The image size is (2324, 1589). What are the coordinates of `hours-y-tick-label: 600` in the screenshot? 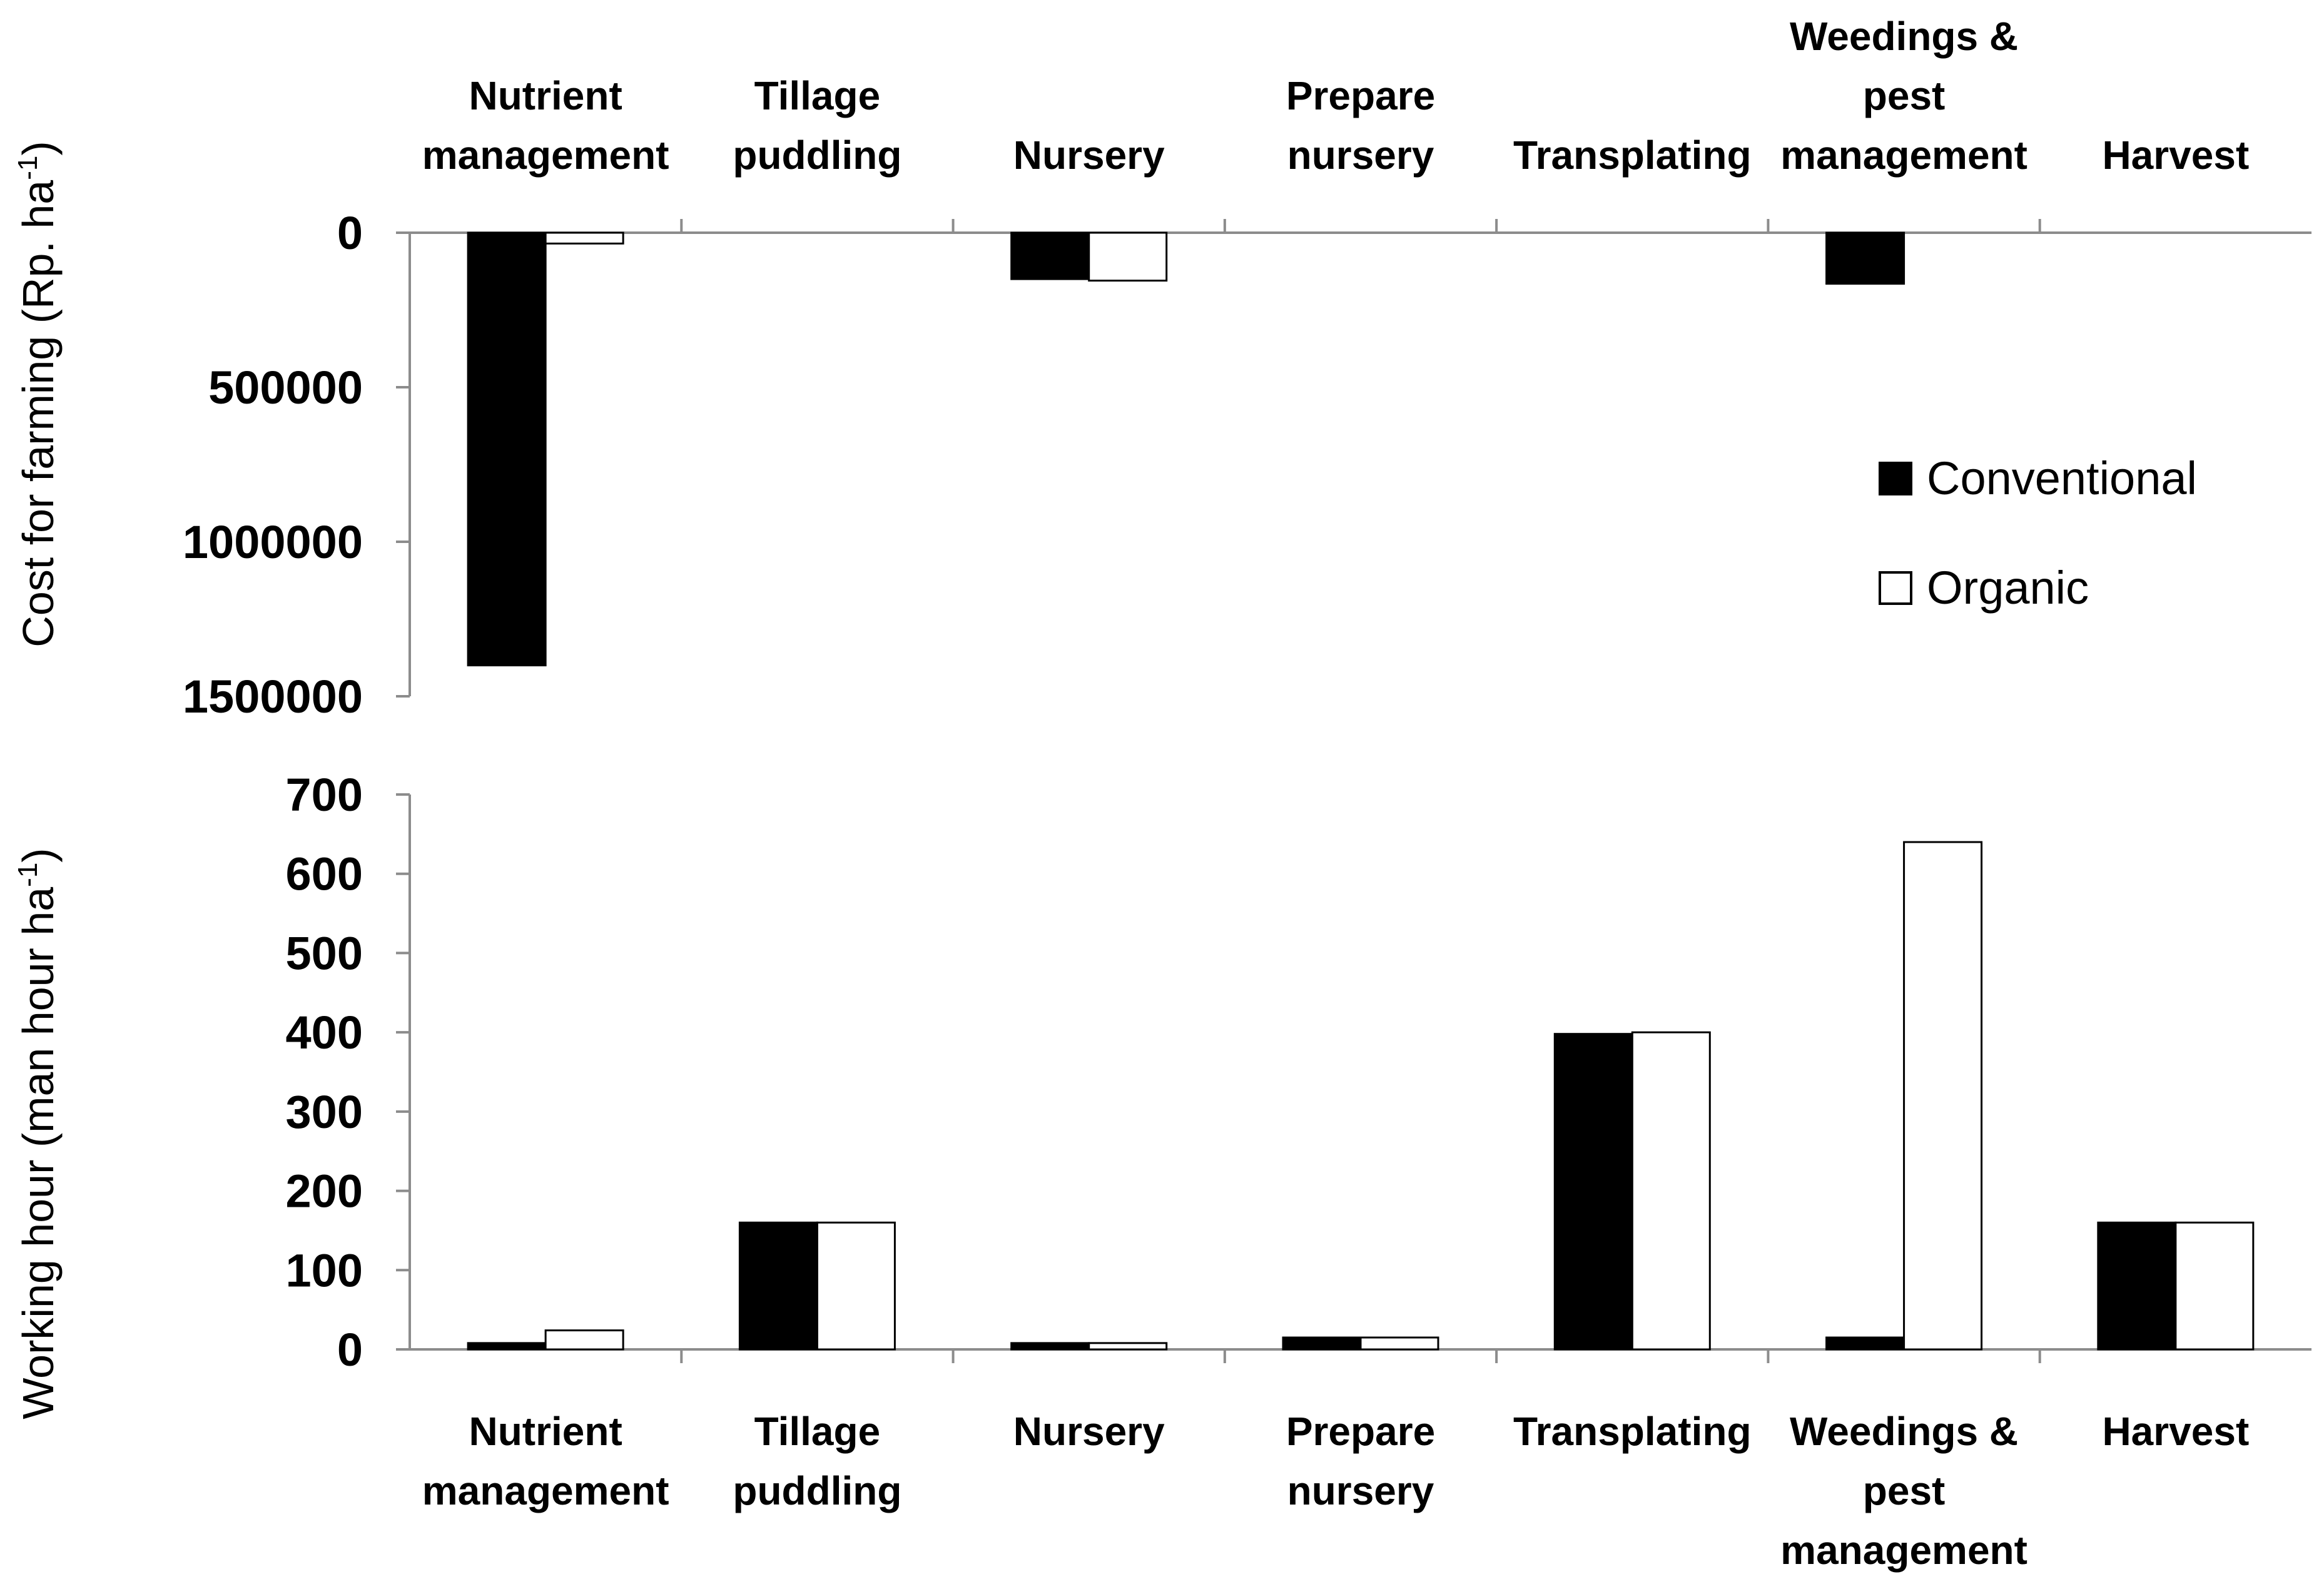 It's located at (324, 874).